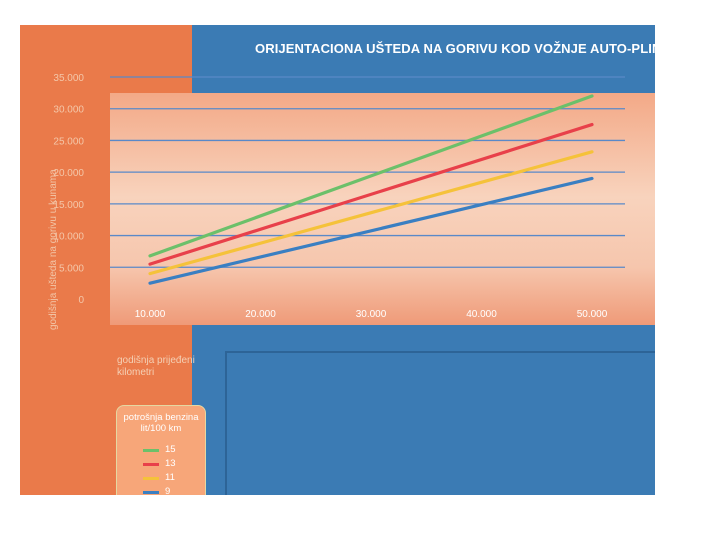 The width and height of the screenshot is (720, 540). Describe the element at coordinates (173, 490) in the screenshot. I see `legend-item: 9` at that location.